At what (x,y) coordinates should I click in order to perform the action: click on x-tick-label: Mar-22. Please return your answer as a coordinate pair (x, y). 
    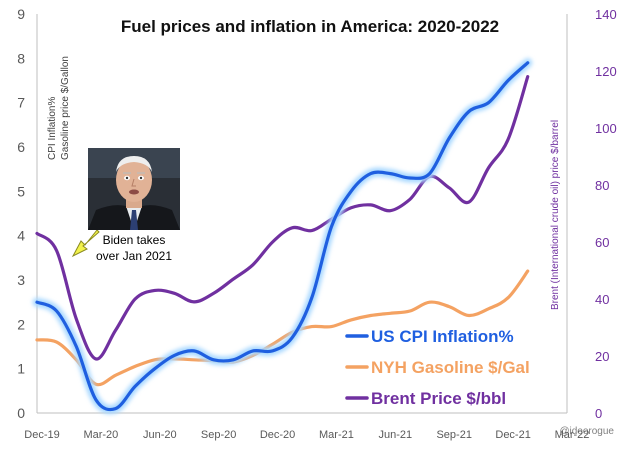
    Looking at the image, I should click on (572, 435).